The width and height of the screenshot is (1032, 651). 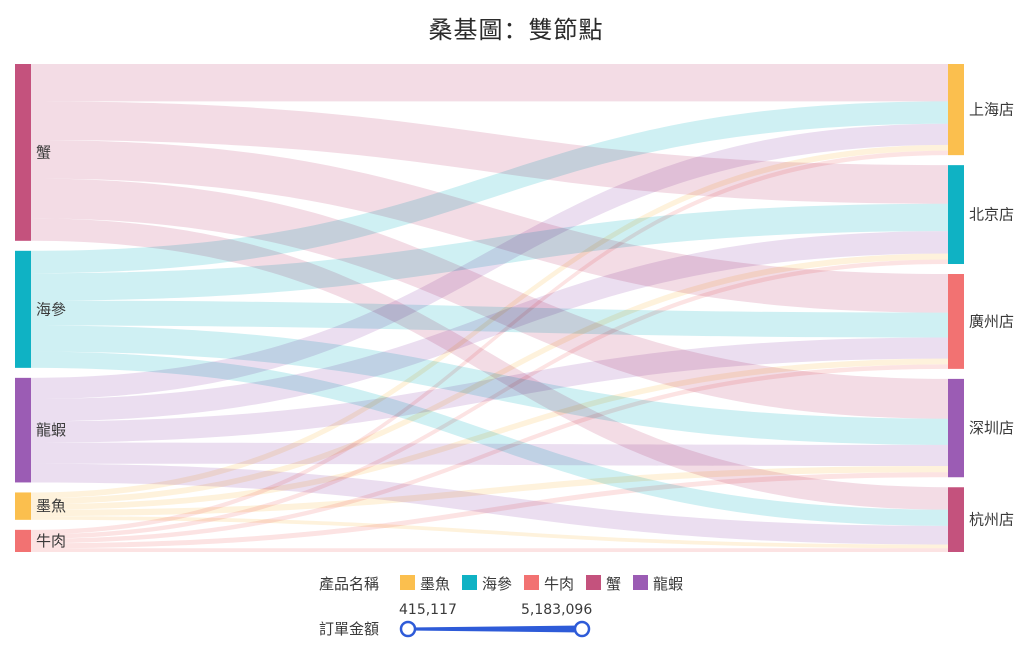 What do you see at coordinates (408, 629) in the screenshot?
I see `range-handle-min` at bounding box center [408, 629].